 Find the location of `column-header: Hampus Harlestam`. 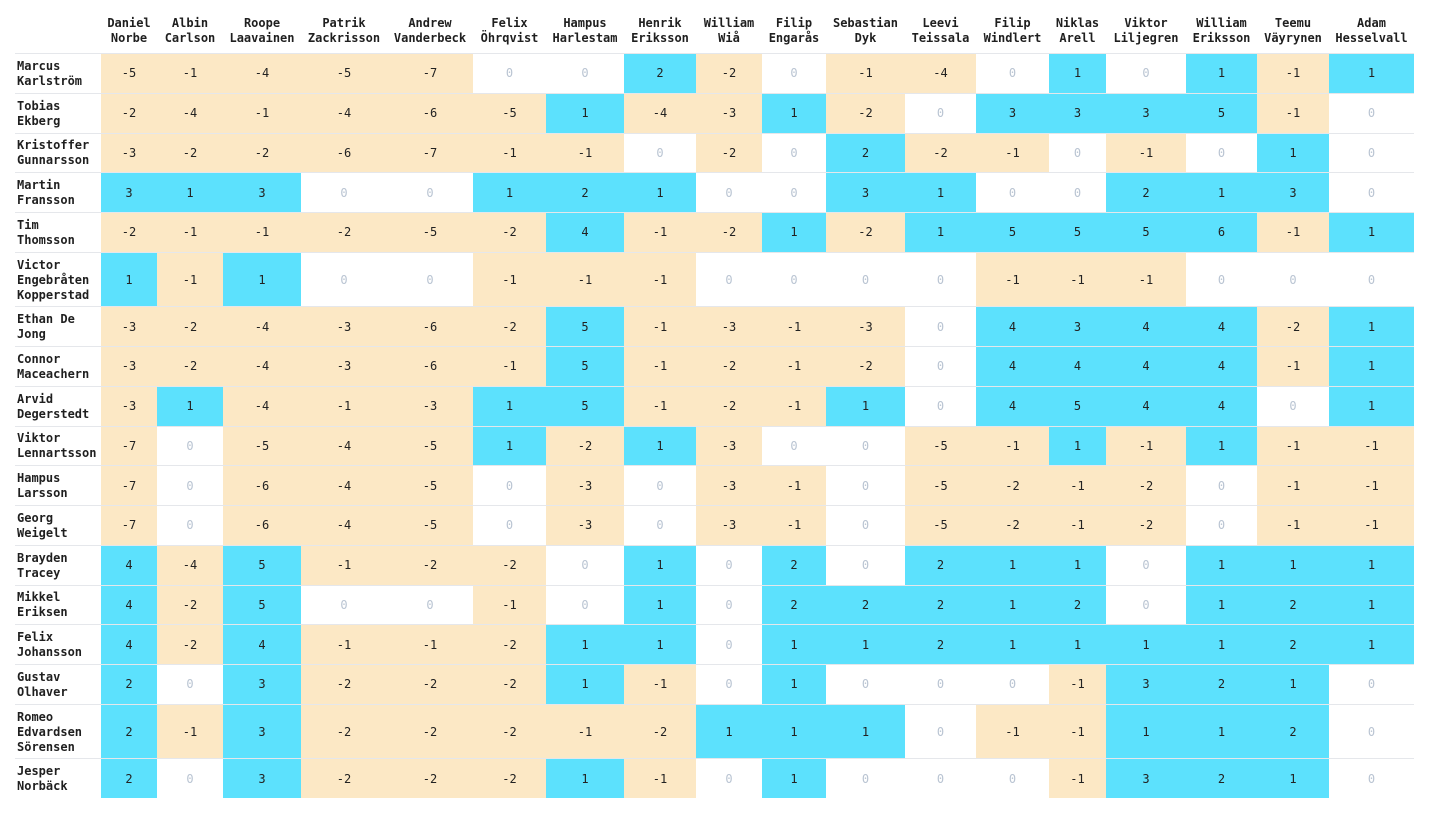

column-header: Hampus Harlestam is located at coordinates (585, 30).